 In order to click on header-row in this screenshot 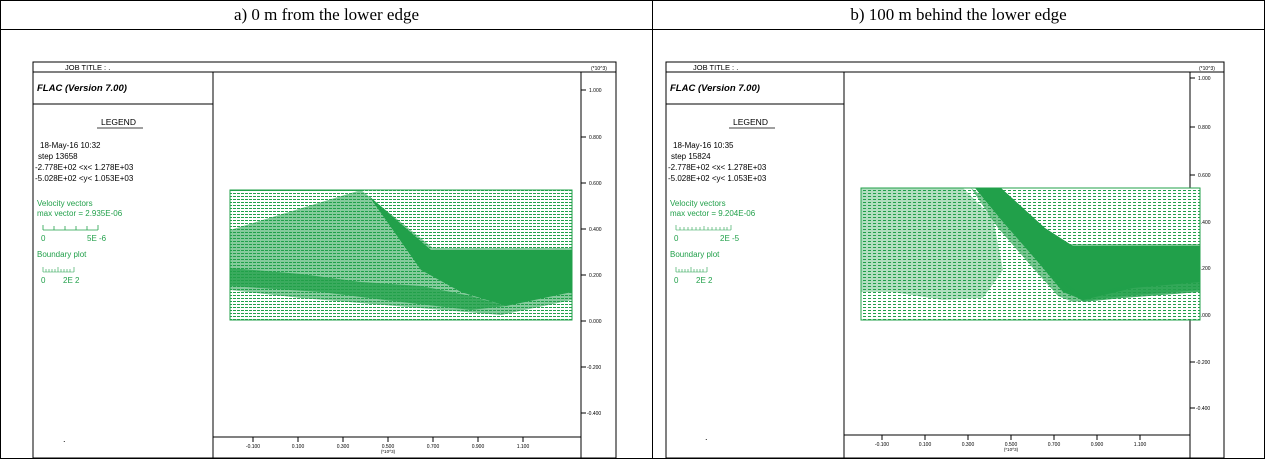, I will do `click(632, 15)`.